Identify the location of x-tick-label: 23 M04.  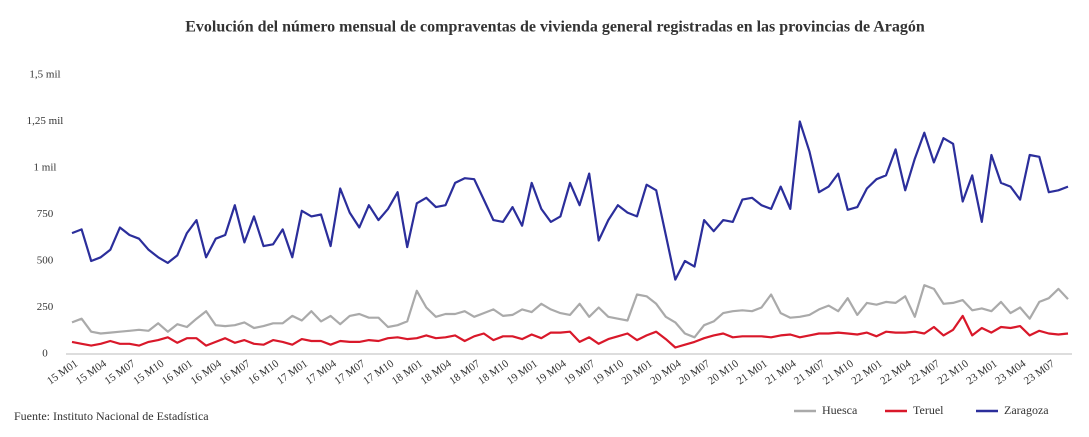
(1011, 372).